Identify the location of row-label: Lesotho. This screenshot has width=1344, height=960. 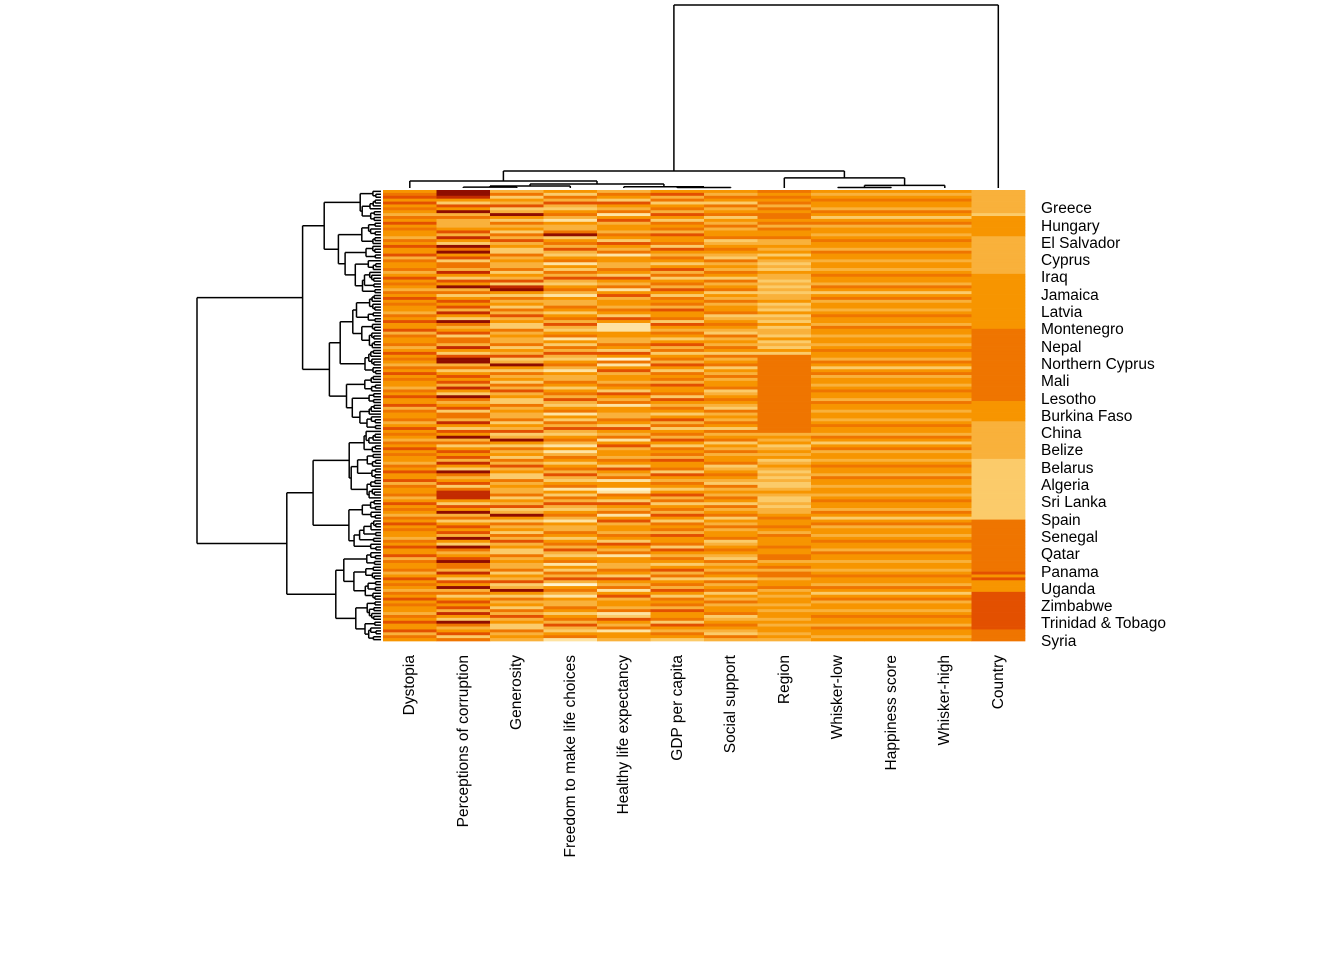
(1069, 399).